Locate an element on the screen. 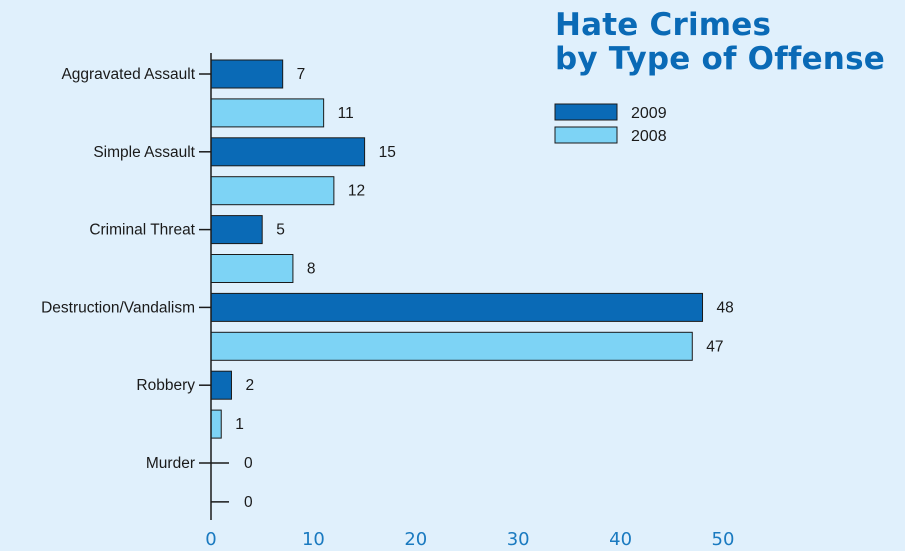 The width and height of the screenshot is (905, 551). category-label: Destruction/Vandalism is located at coordinates (118, 307).